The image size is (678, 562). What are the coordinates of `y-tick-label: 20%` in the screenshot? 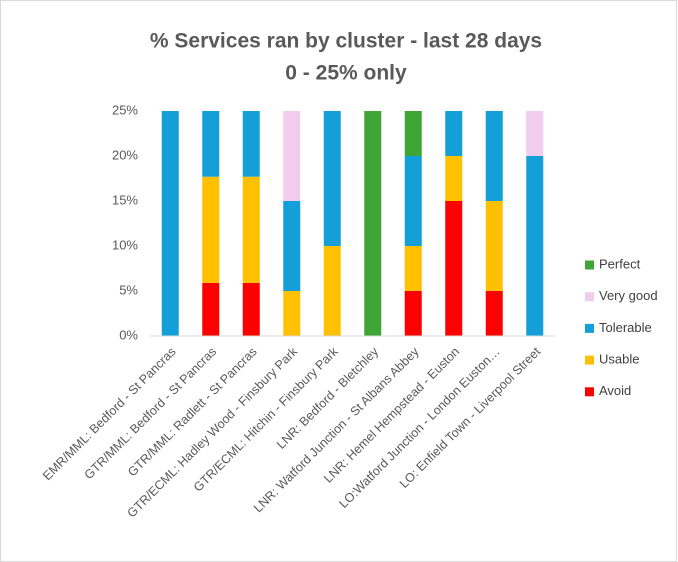 It's located at (125, 154).